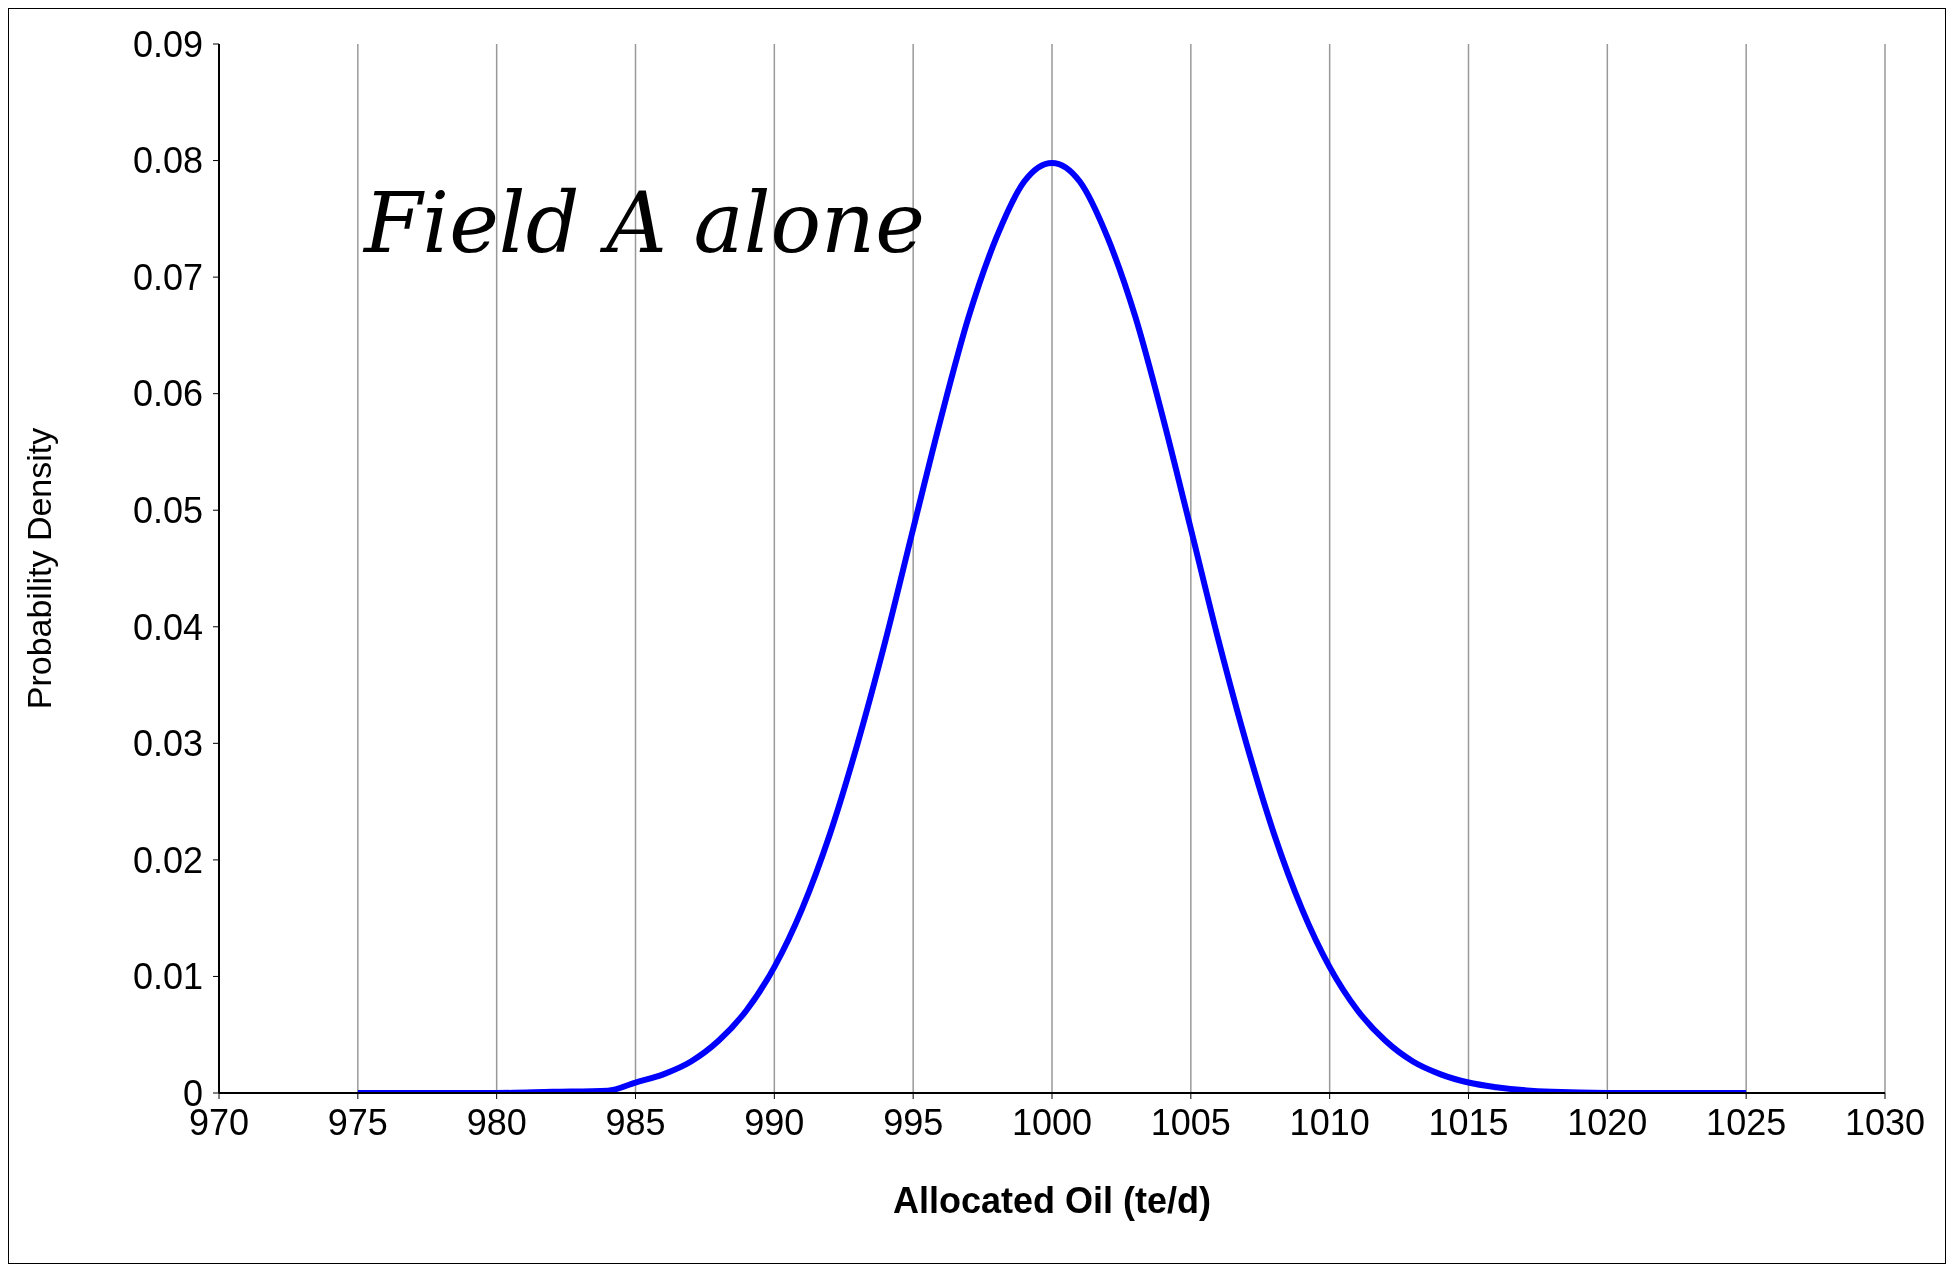 This screenshot has width=1954, height=1272. I want to click on x-tick-label: 1025, so click(1746, 1122).